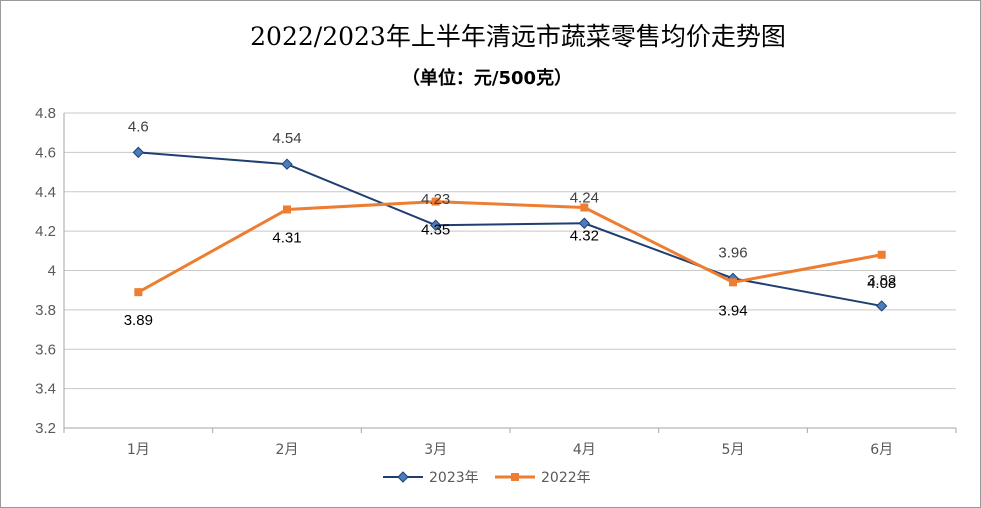 This screenshot has height=508, width=981. What do you see at coordinates (584, 236) in the screenshot?
I see `data-label: 4.32` at bounding box center [584, 236].